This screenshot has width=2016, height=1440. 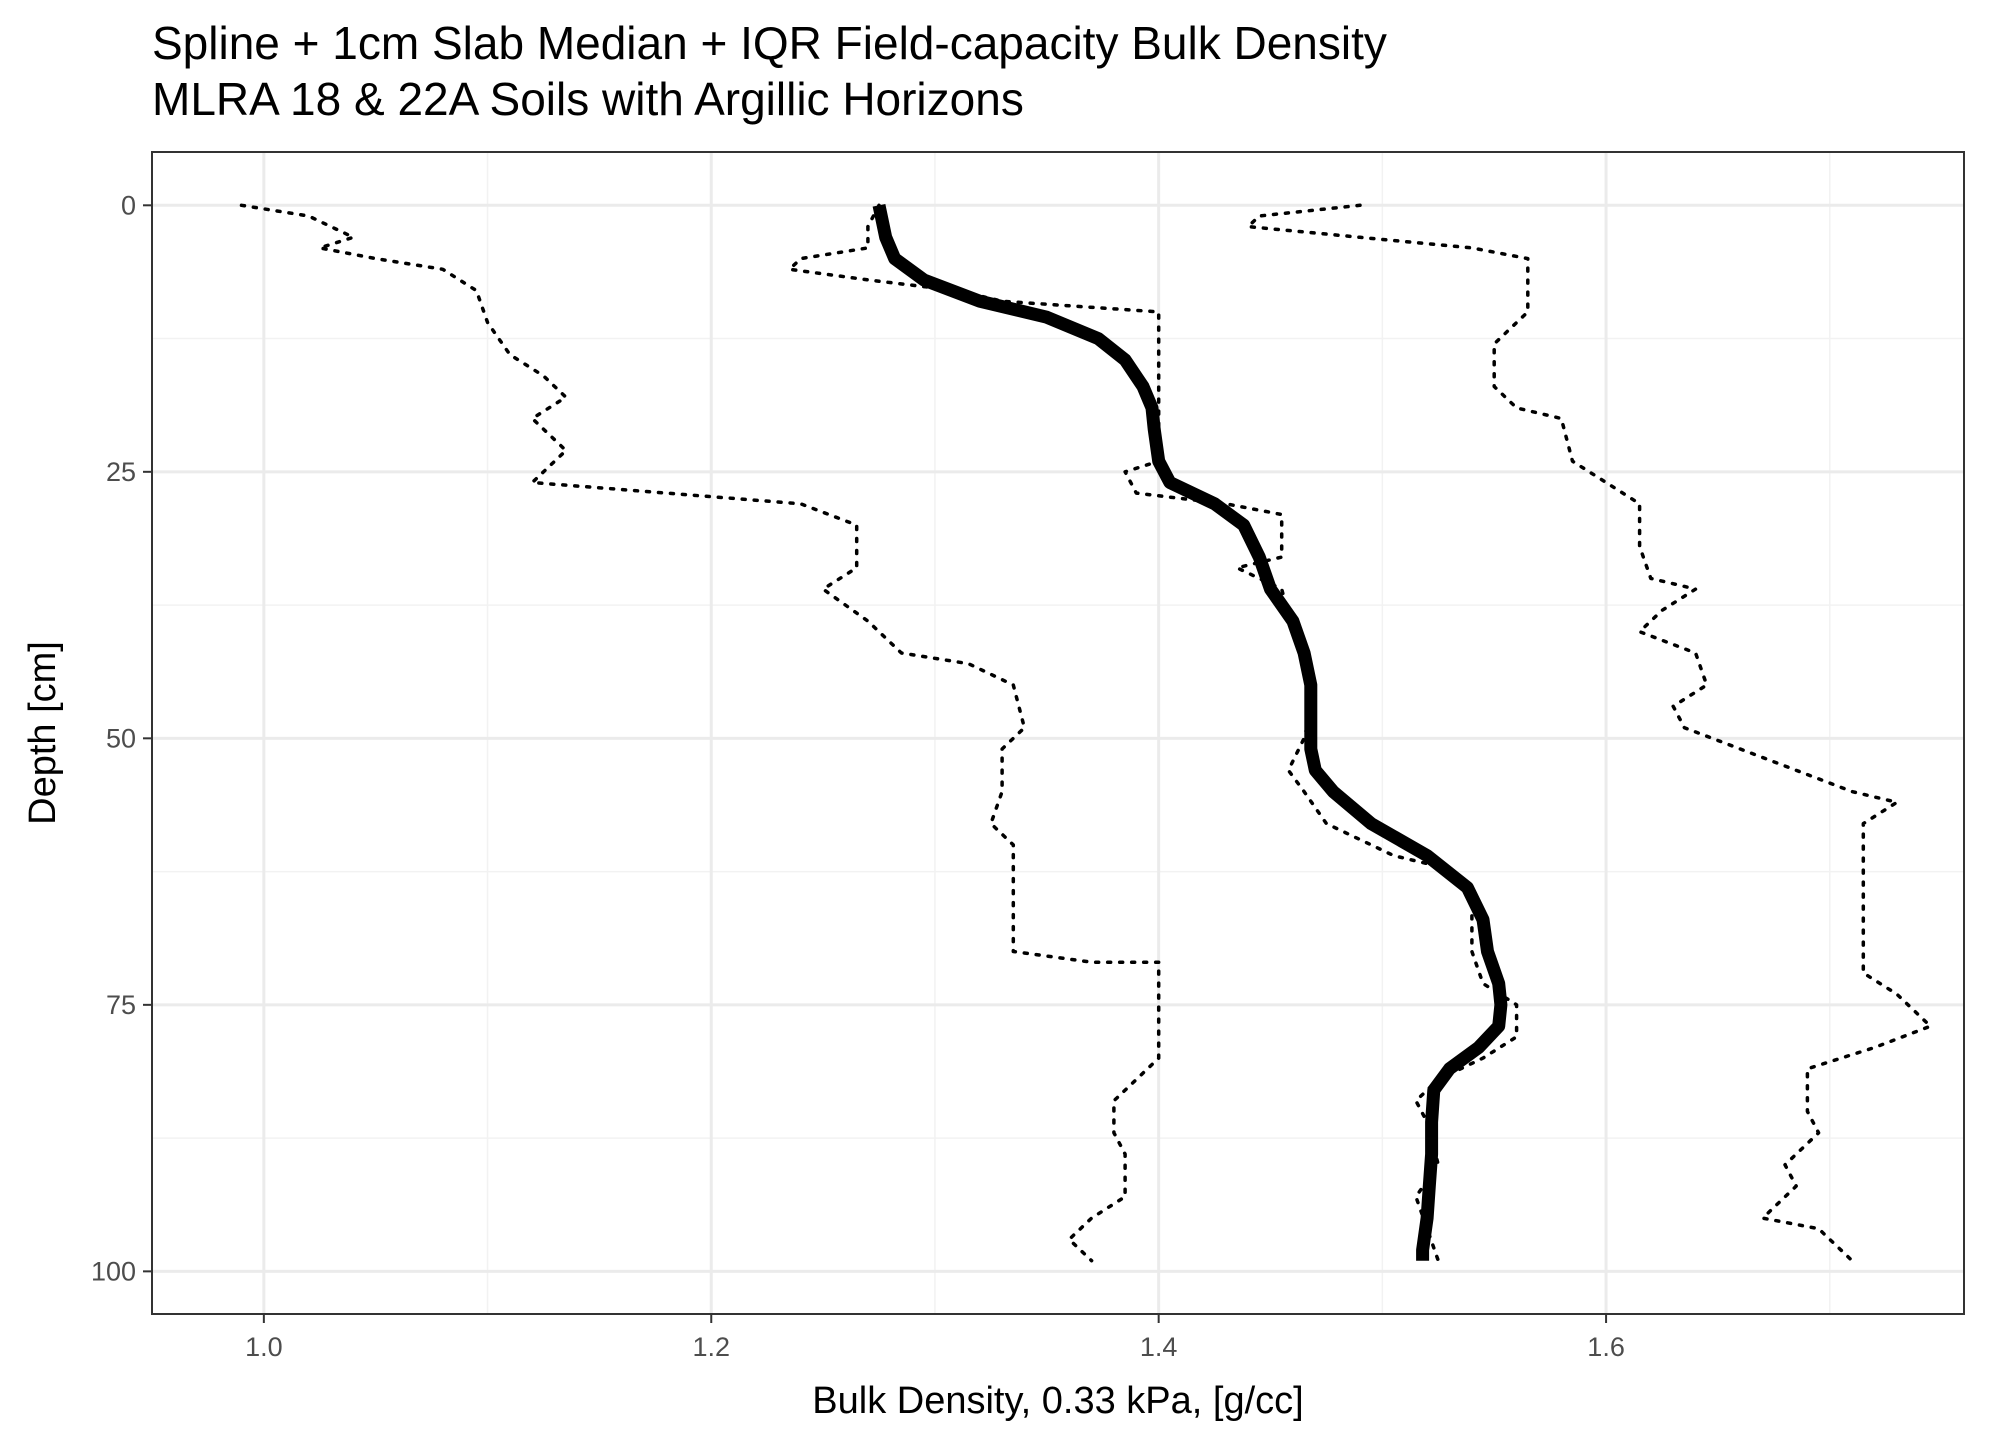 What do you see at coordinates (1057, 1401) in the screenshot?
I see `x-axis-title: Bulk Density, 0.33 kPa, [g/cc]` at bounding box center [1057, 1401].